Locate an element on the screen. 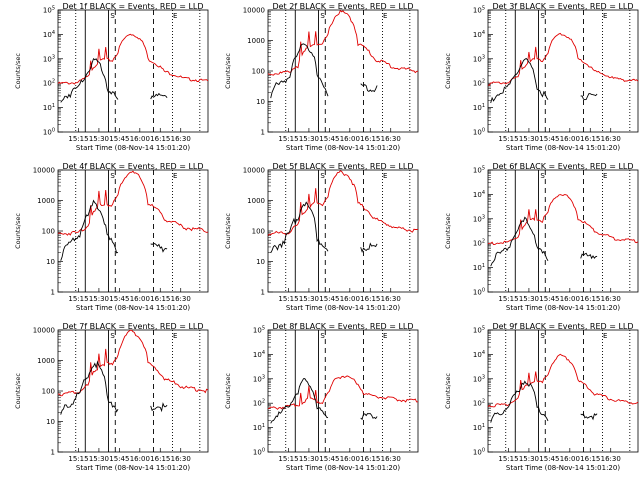 This screenshot has width=640, height=480. panel-title: Det 1f BLACK = Events, RED = LLD is located at coordinates (132, 6).